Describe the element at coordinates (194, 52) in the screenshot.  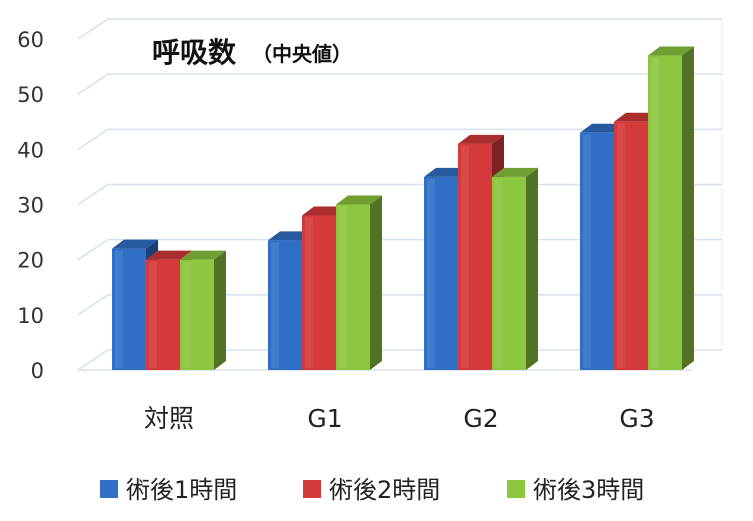
I see `chart-title-main: 呼吸数` at that location.